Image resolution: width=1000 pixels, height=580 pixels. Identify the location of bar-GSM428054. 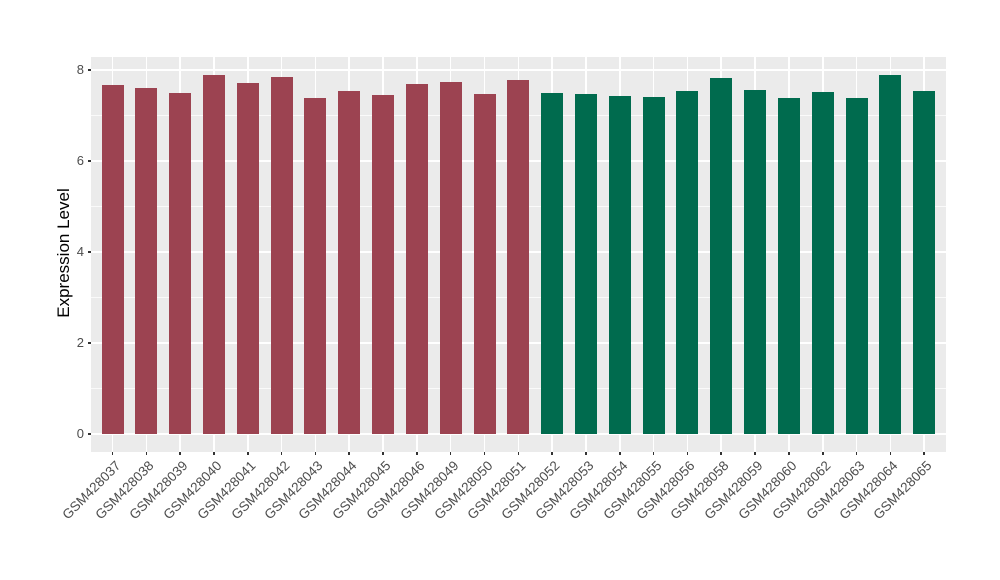
(619, 265).